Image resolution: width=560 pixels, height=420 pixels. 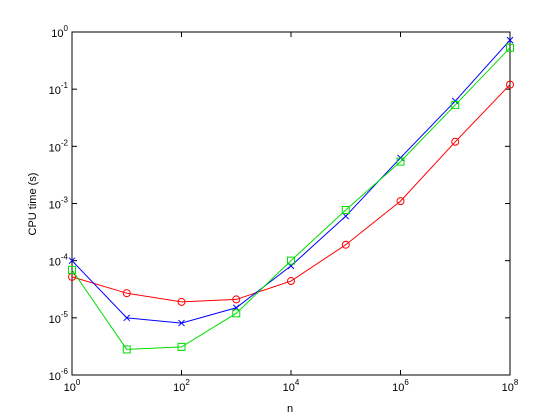 I want to click on y-tick-label: 10⁻⁶, so click(x=59, y=375).